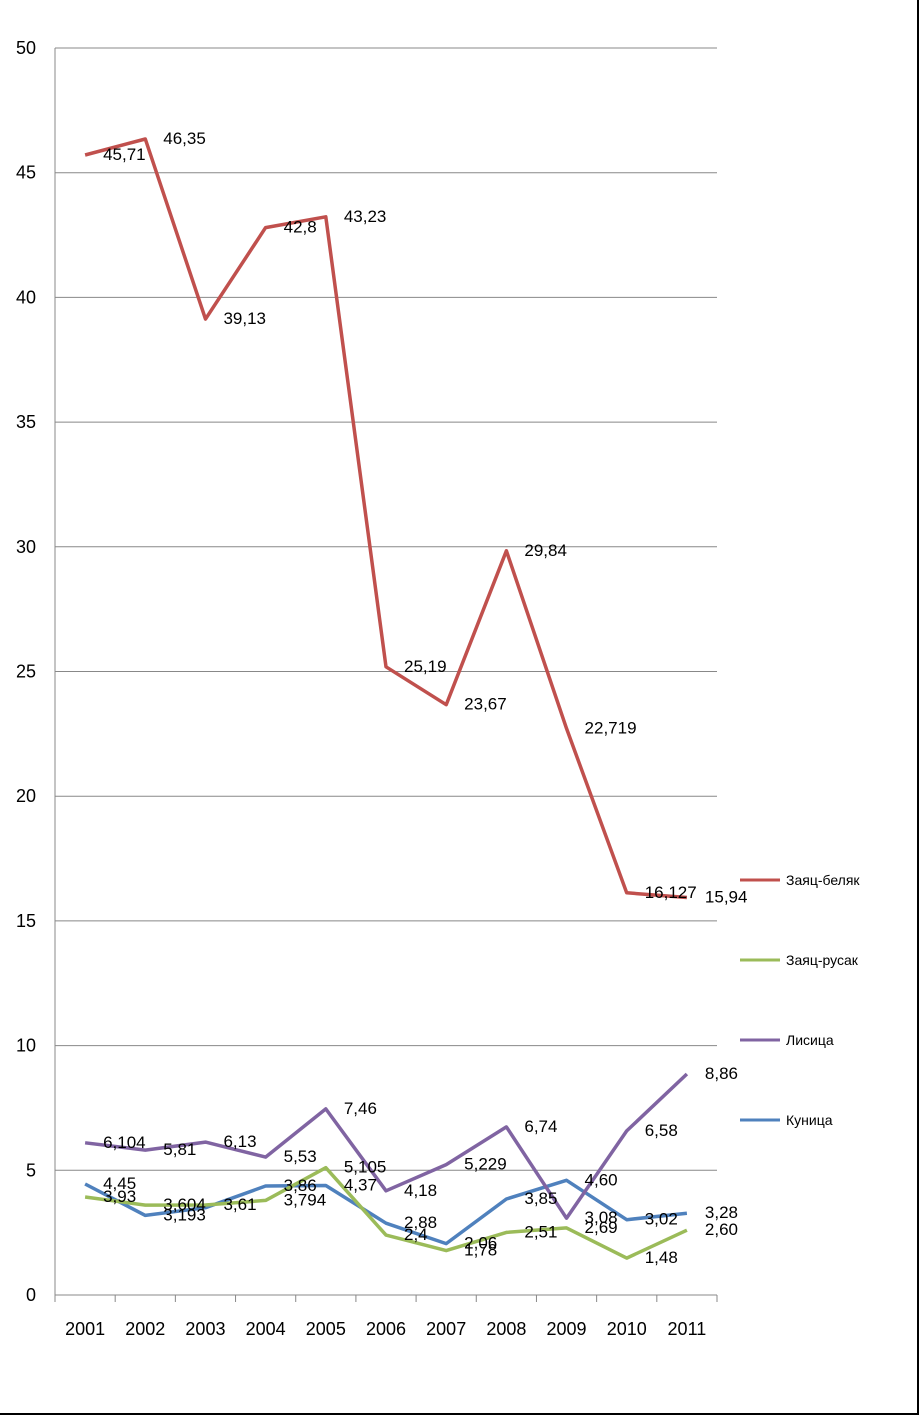 The image size is (919, 1415). What do you see at coordinates (810, 1040) in the screenshot?
I see `legend-label: Лисица` at bounding box center [810, 1040].